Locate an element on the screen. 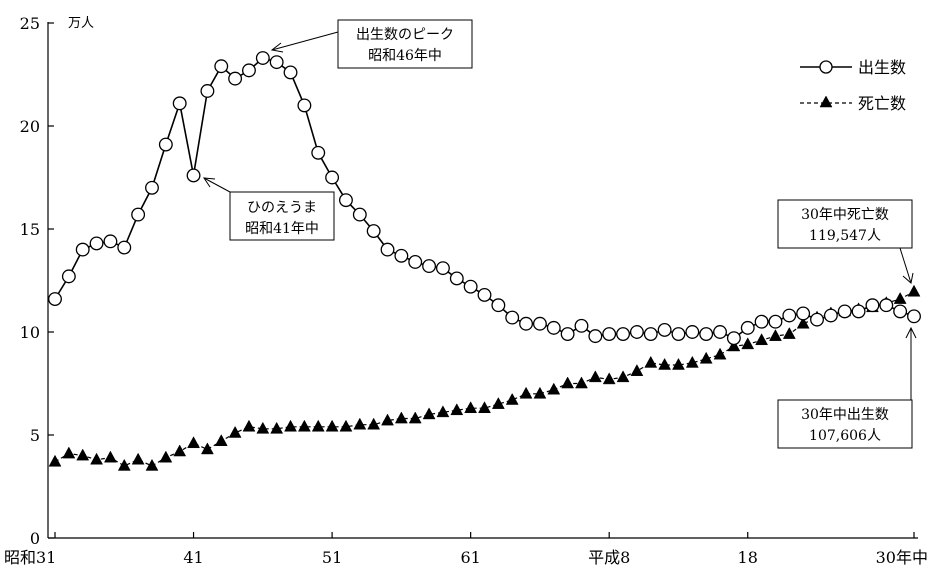  annotation-hinoeuma-line2: 昭和41年中 is located at coordinates (282, 229).